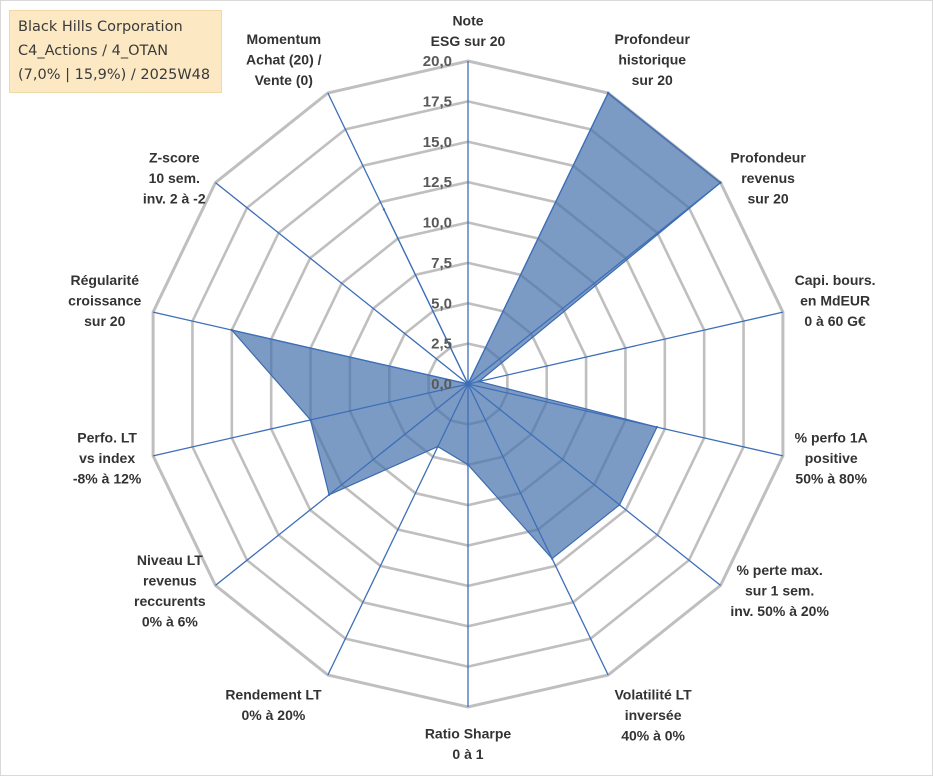  What do you see at coordinates (107, 437) in the screenshot?
I see `axis-label: Perfo. LT` at bounding box center [107, 437].